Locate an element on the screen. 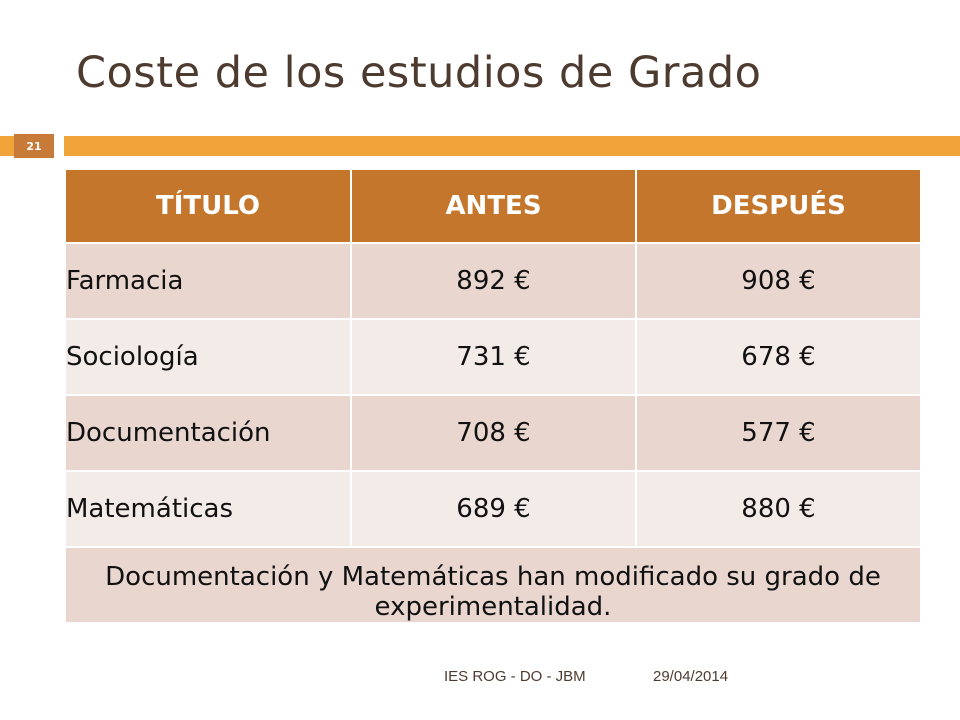  table-row: Documentación 708 € 577 € is located at coordinates (493, 433).